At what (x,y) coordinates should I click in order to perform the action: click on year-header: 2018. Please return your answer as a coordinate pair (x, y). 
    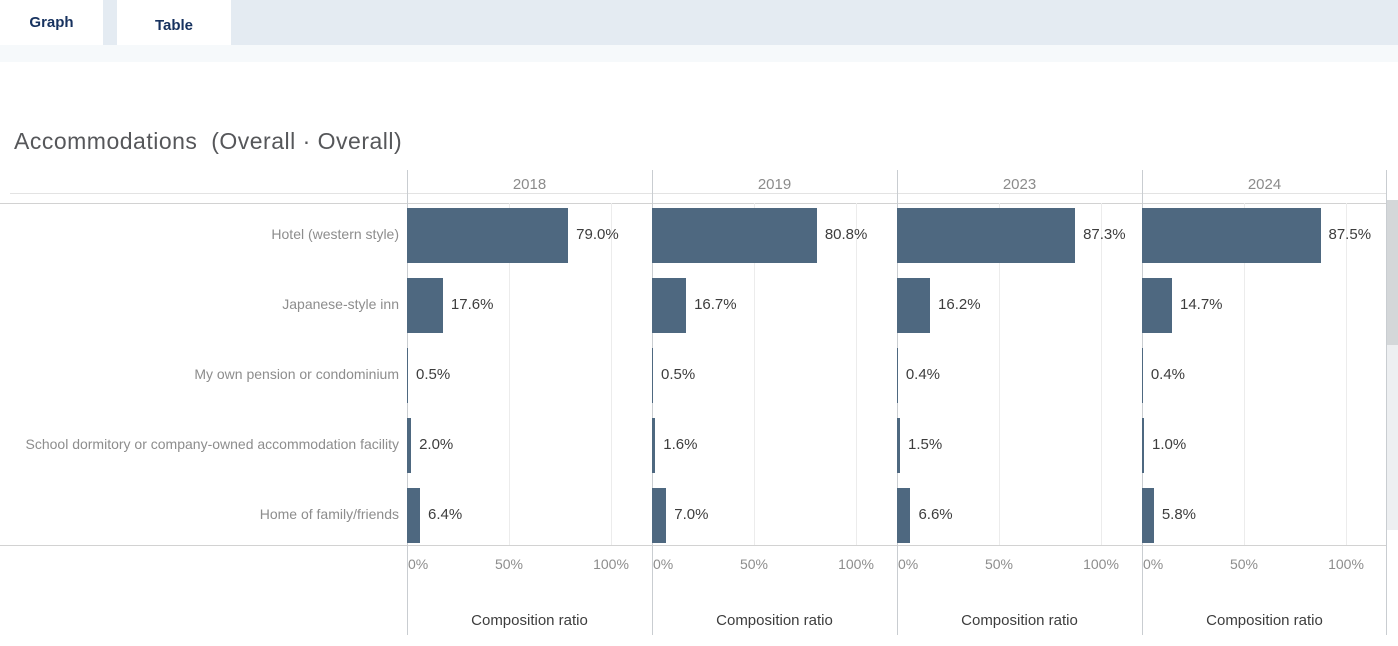
    Looking at the image, I should click on (529, 184).